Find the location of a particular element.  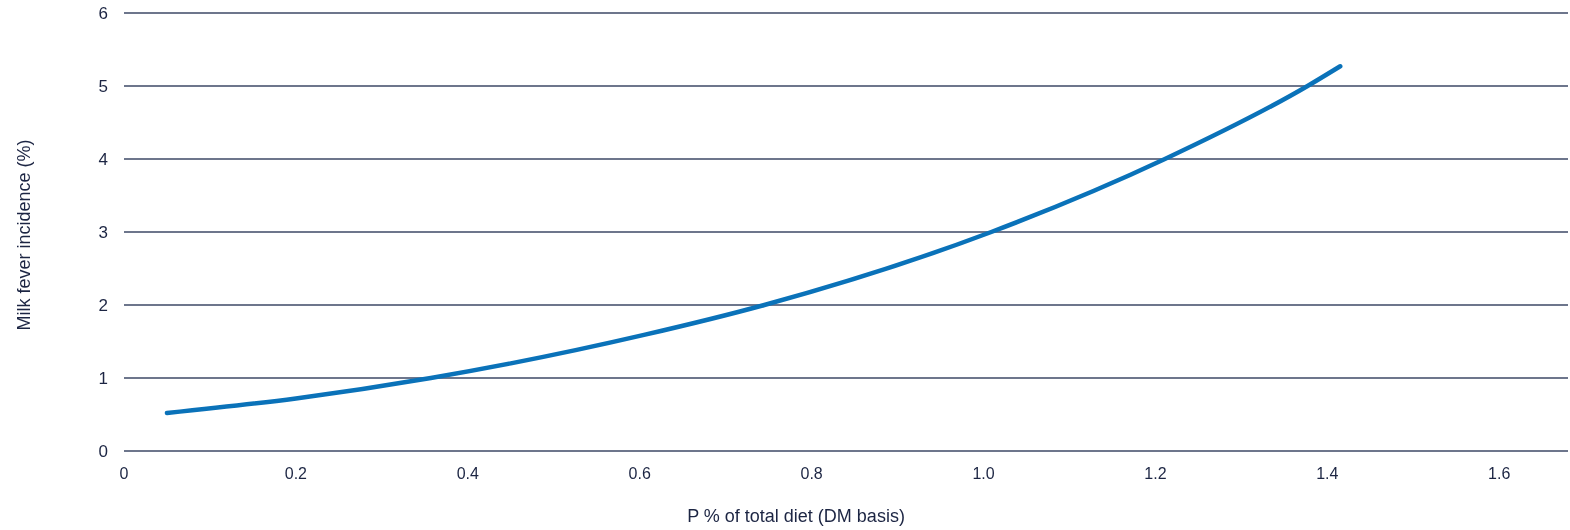

y-tick-label: 1 is located at coordinates (103, 378).